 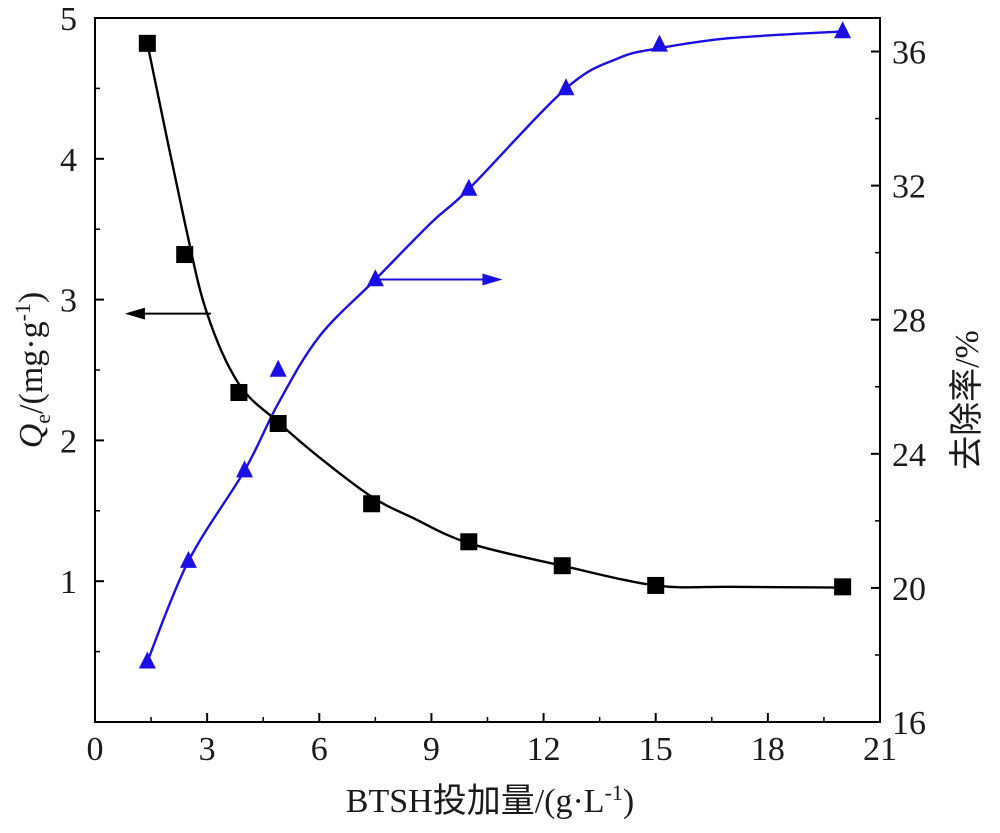 I want to click on x-tick-label: 6, so click(x=319, y=749).